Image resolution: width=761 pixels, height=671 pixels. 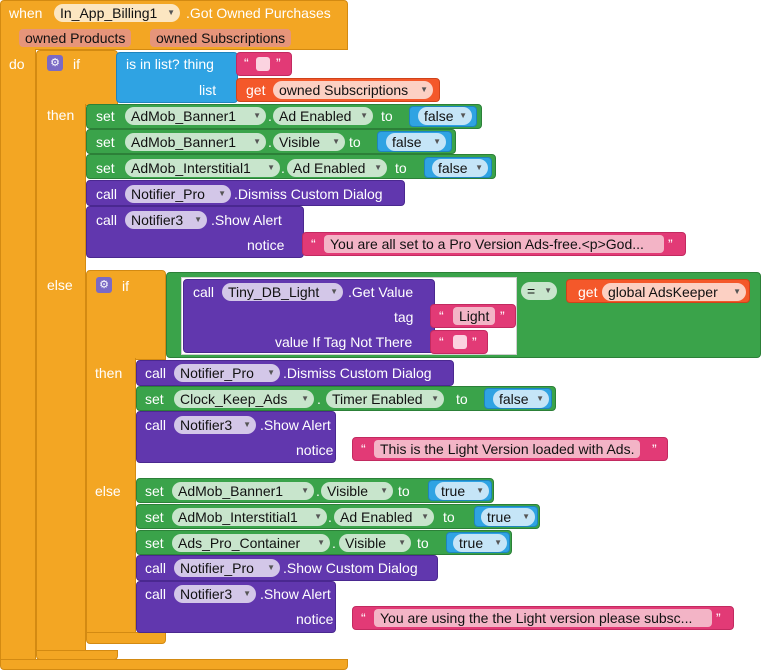 I want to click on param-owned-subscriptions: owned Subscriptions, so click(x=221, y=38).